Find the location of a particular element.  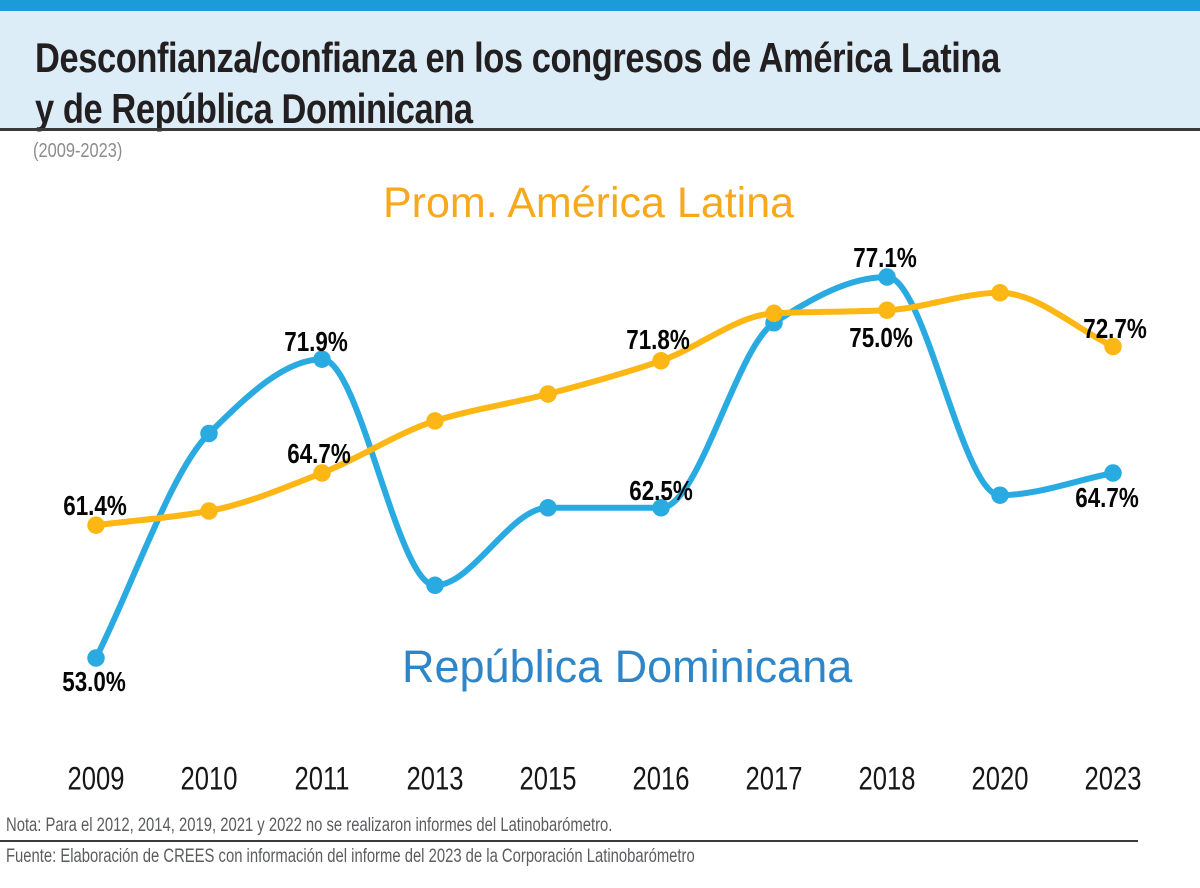

value-label-prom-america-latina-2011: 64.7% is located at coordinates (319, 454).